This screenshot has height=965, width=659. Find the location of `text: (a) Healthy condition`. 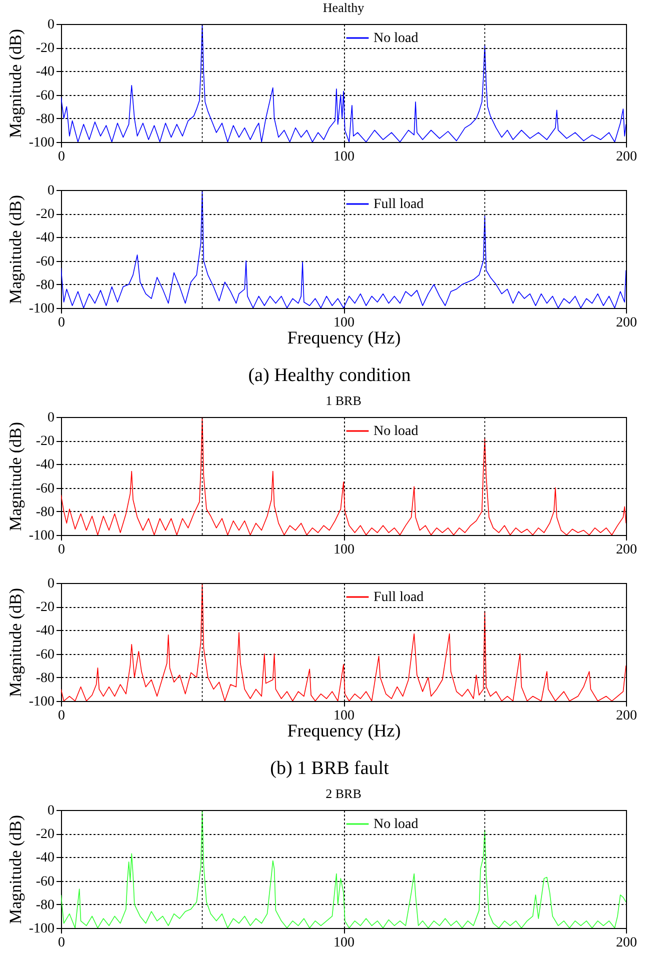

text: (a) Healthy condition is located at coordinates (329, 376).